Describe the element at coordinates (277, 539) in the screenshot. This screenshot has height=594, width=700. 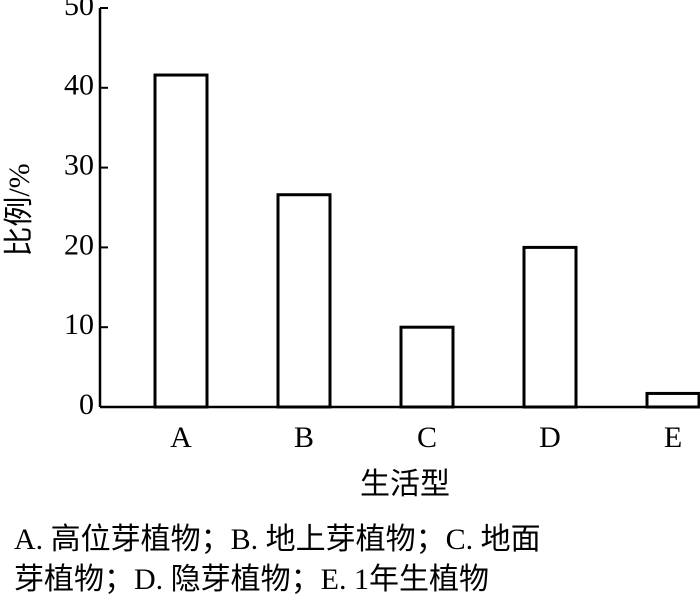
I see `caption-line: A. 高位芽植物；B. 地上芽植物；C. 地面` at that location.